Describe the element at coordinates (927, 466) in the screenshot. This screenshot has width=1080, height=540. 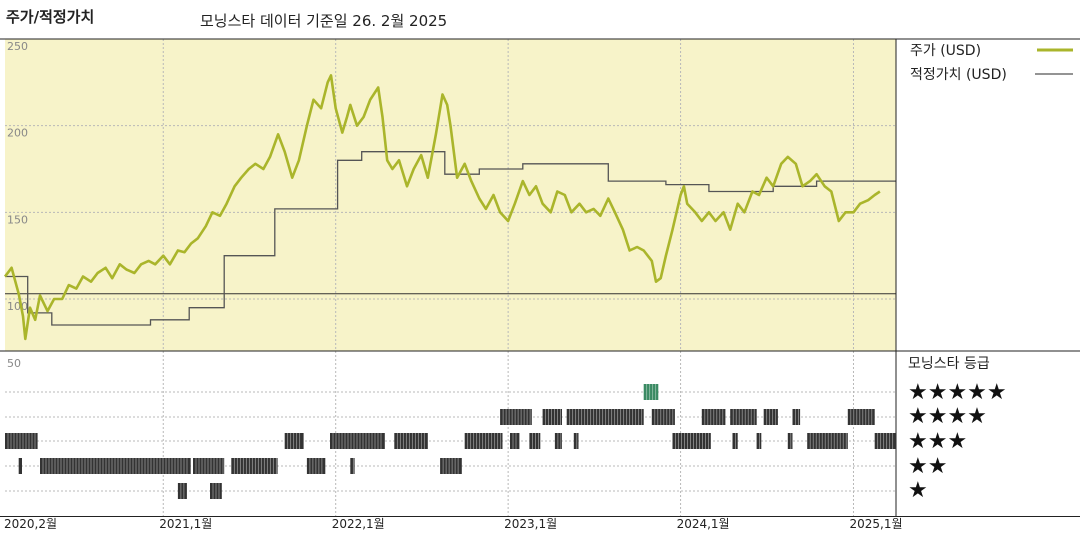
I see `star-row-2: ★★` at that location.